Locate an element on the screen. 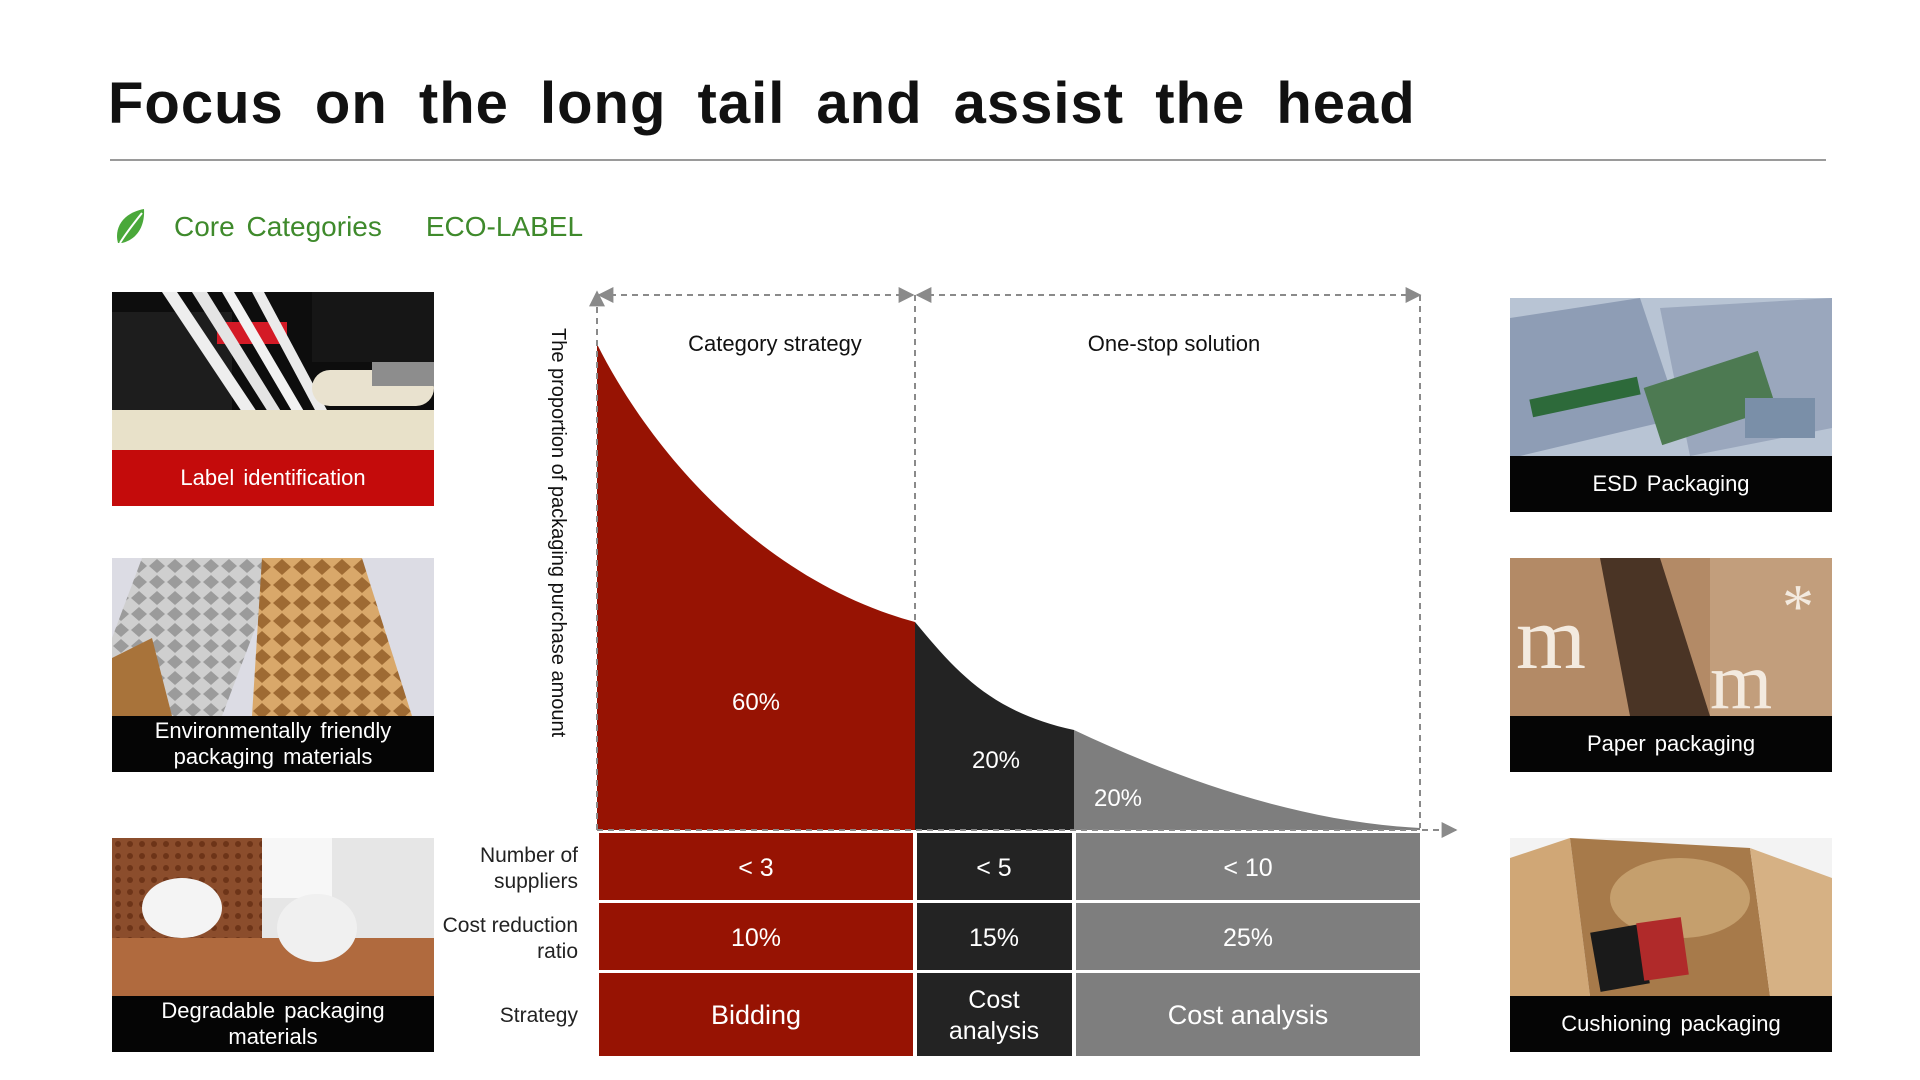 The image size is (1920, 1080). segment-middle-area is located at coordinates (994, 726).